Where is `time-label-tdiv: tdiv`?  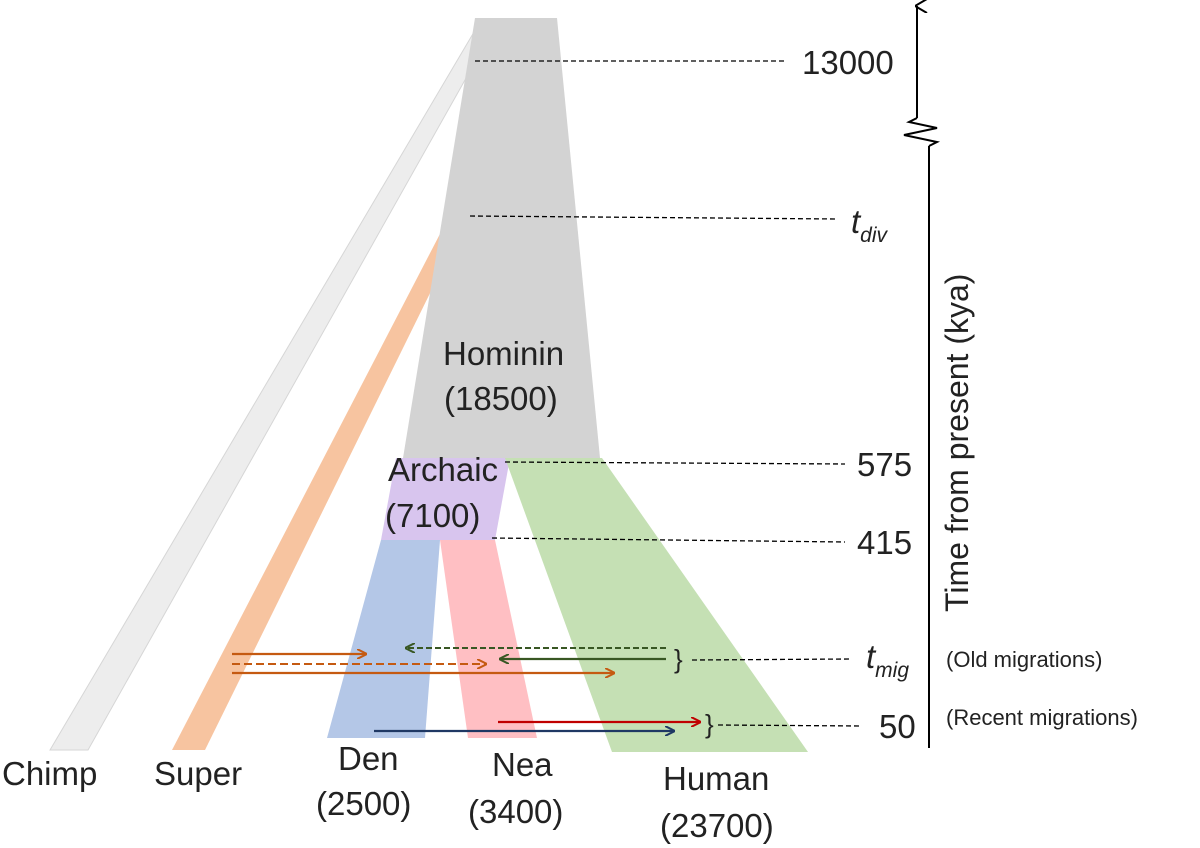
time-label-tdiv: tdiv is located at coordinates (870, 225).